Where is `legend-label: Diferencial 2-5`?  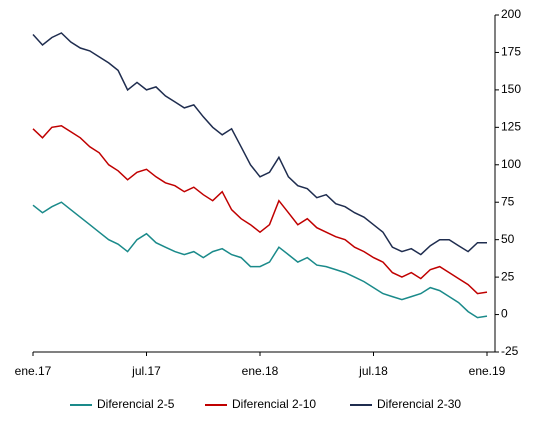 legend-label: Diferencial 2-5 is located at coordinates (136, 404).